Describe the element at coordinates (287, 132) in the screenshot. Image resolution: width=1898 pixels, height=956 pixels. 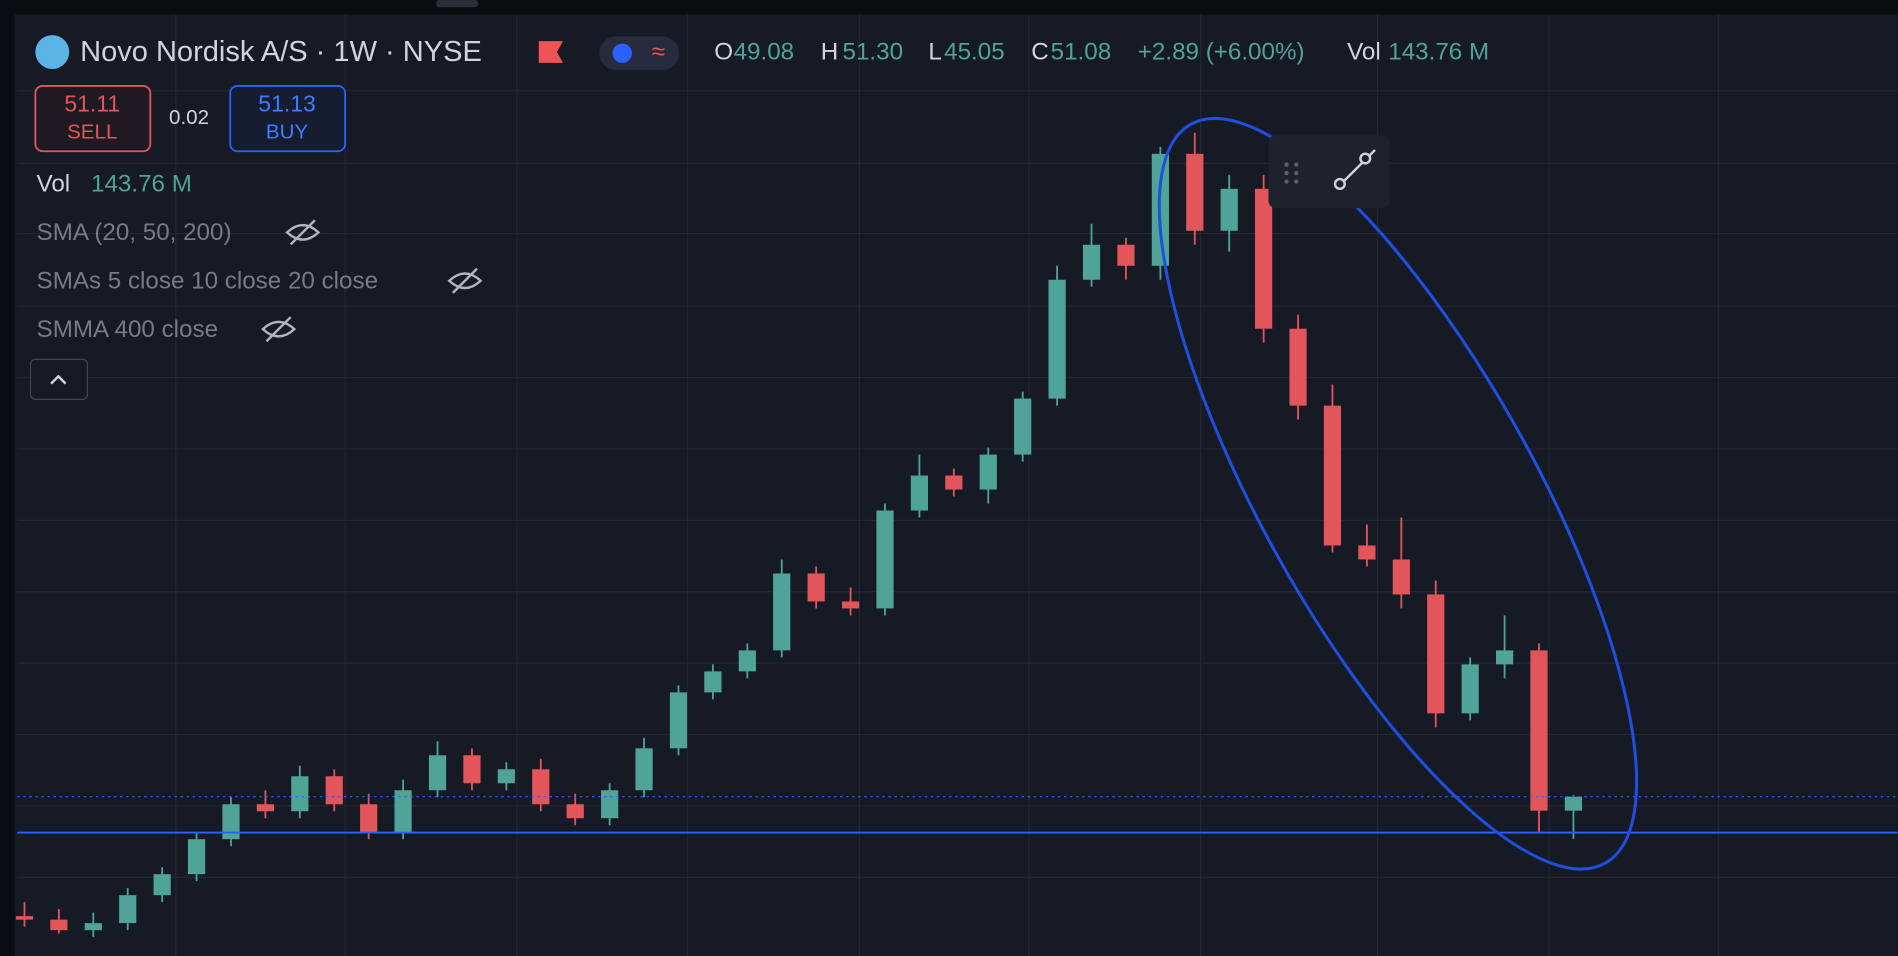
I see `buy-label: BUY` at that location.